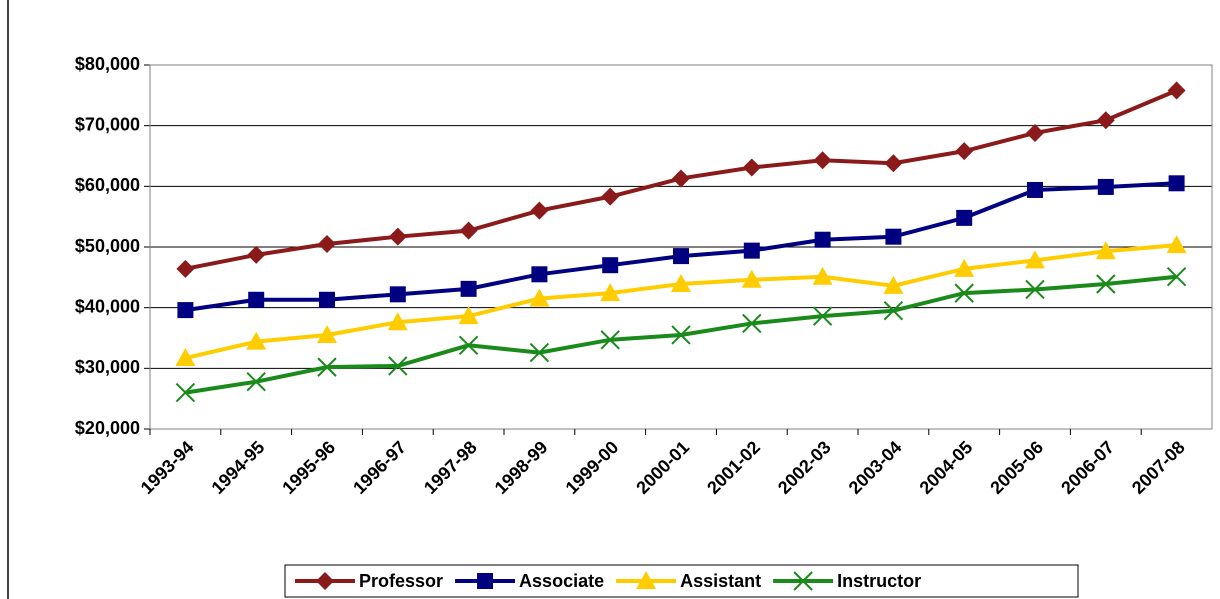  I want to click on y-tick-label: $30,000, so click(107, 367).